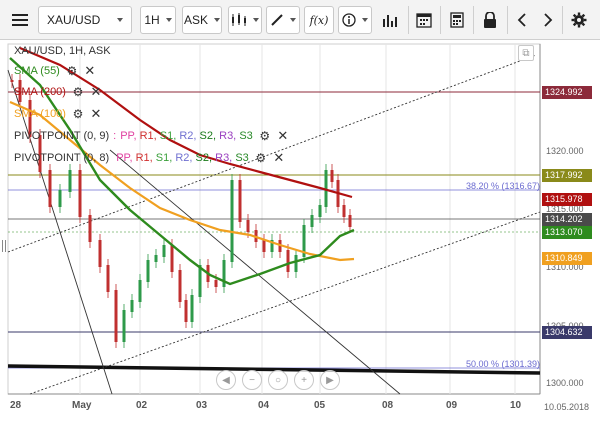 This screenshot has height=447, width=600. What do you see at coordinates (164, 158) in the screenshot?
I see `pivot-part-s1: S1,` at bounding box center [164, 158].